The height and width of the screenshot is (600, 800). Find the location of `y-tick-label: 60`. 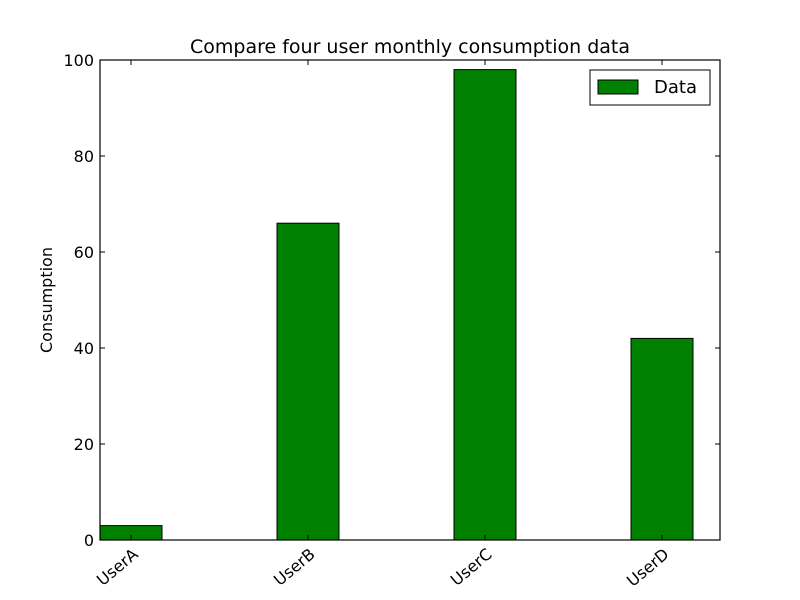

y-tick-label: 60 is located at coordinates (84, 252).